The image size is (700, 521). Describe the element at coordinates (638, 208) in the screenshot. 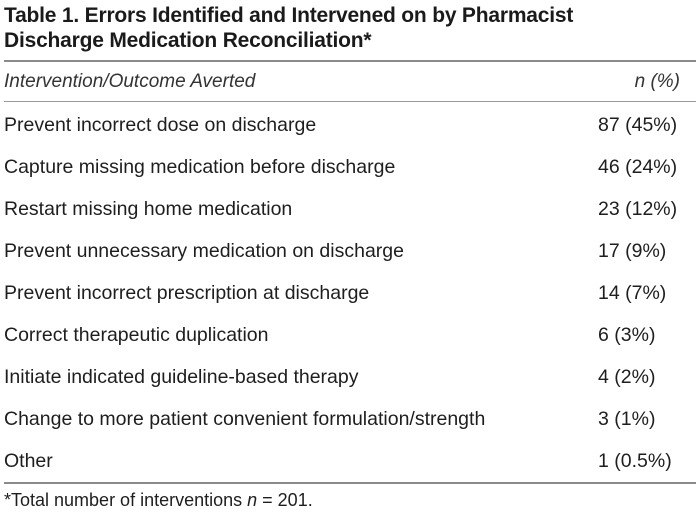

I see `row-value: 23 (12%)` at that location.